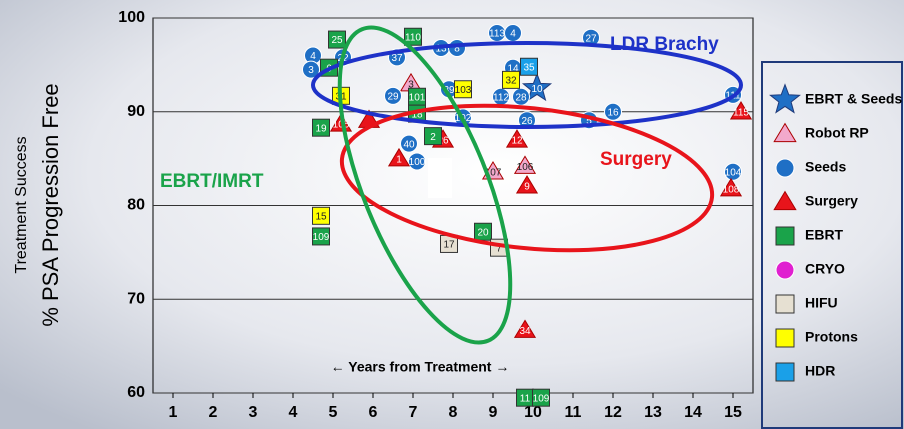 Image resolution: width=904 pixels, height=429 pixels. Describe the element at coordinates (131, 17) in the screenshot. I see `y-tick-label: 100` at that location.